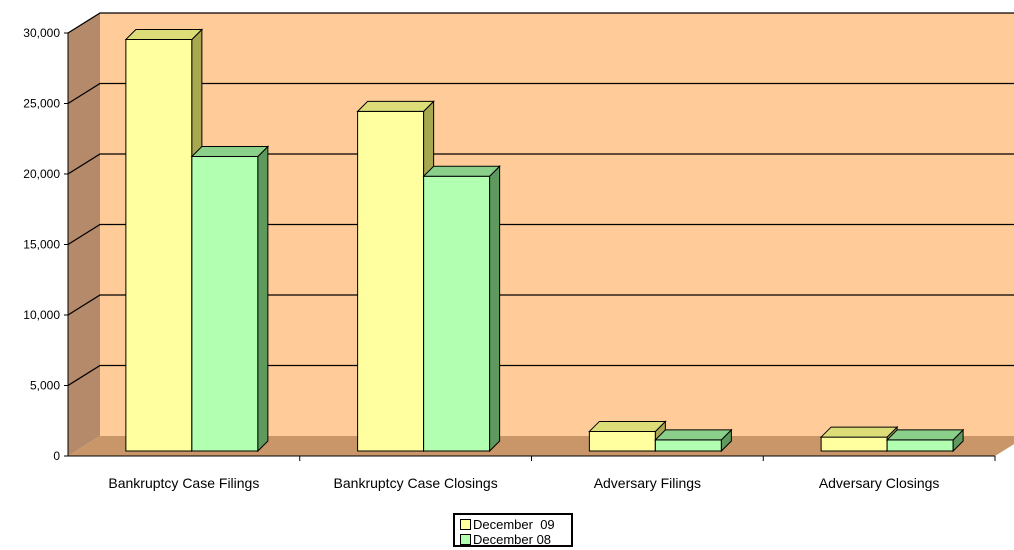 This screenshot has width=1014, height=550. Describe the element at coordinates (41, 245) in the screenshot. I see `y-tick-label: 15,000` at that location.